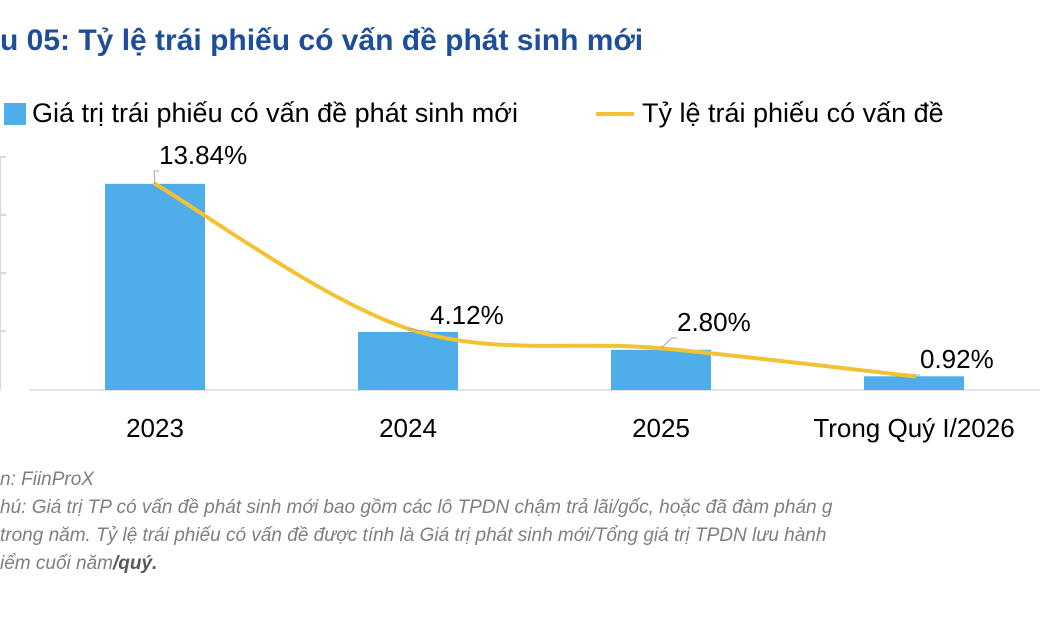  What do you see at coordinates (714, 322) in the screenshot?
I see `data-label-2: 2.80%` at bounding box center [714, 322].